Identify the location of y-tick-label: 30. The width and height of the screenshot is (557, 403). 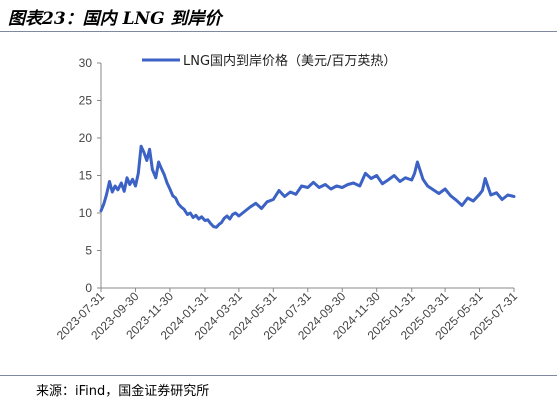
(86, 63).